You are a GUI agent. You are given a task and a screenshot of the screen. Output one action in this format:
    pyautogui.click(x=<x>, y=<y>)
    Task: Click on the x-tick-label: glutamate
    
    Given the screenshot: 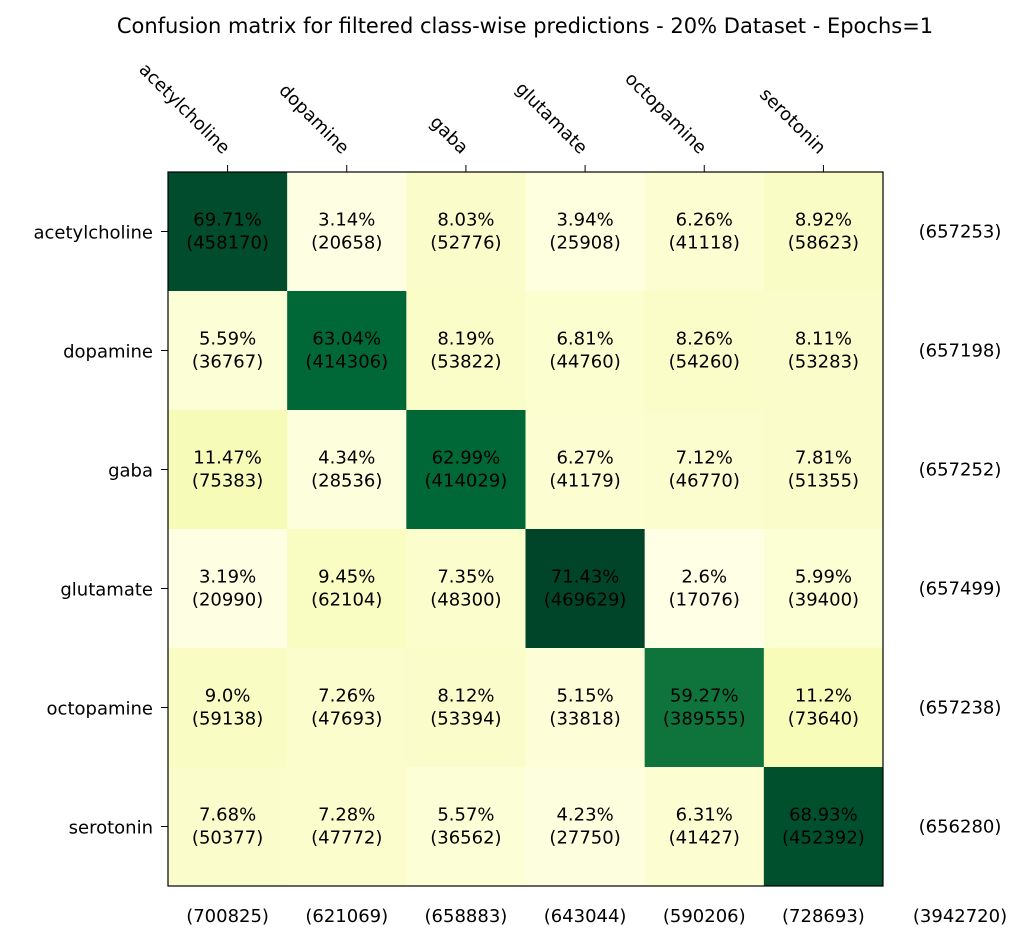 What is the action you would take?
    pyautogui.click(x=551, y=118)
    